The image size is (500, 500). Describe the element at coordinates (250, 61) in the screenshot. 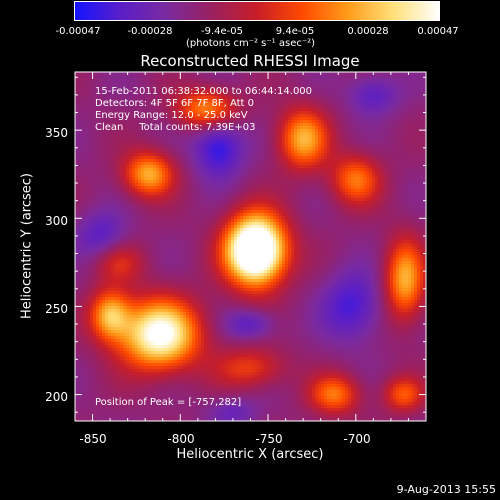

I see `chart-title: Reconstructed RHESSI Image` at that location.